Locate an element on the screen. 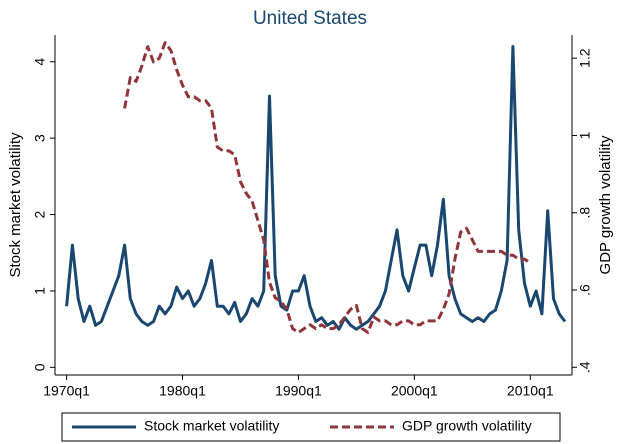 The width and height of the screenshot is (621, 444). y-tick-label: 1 is located at coordinates (40, 291).